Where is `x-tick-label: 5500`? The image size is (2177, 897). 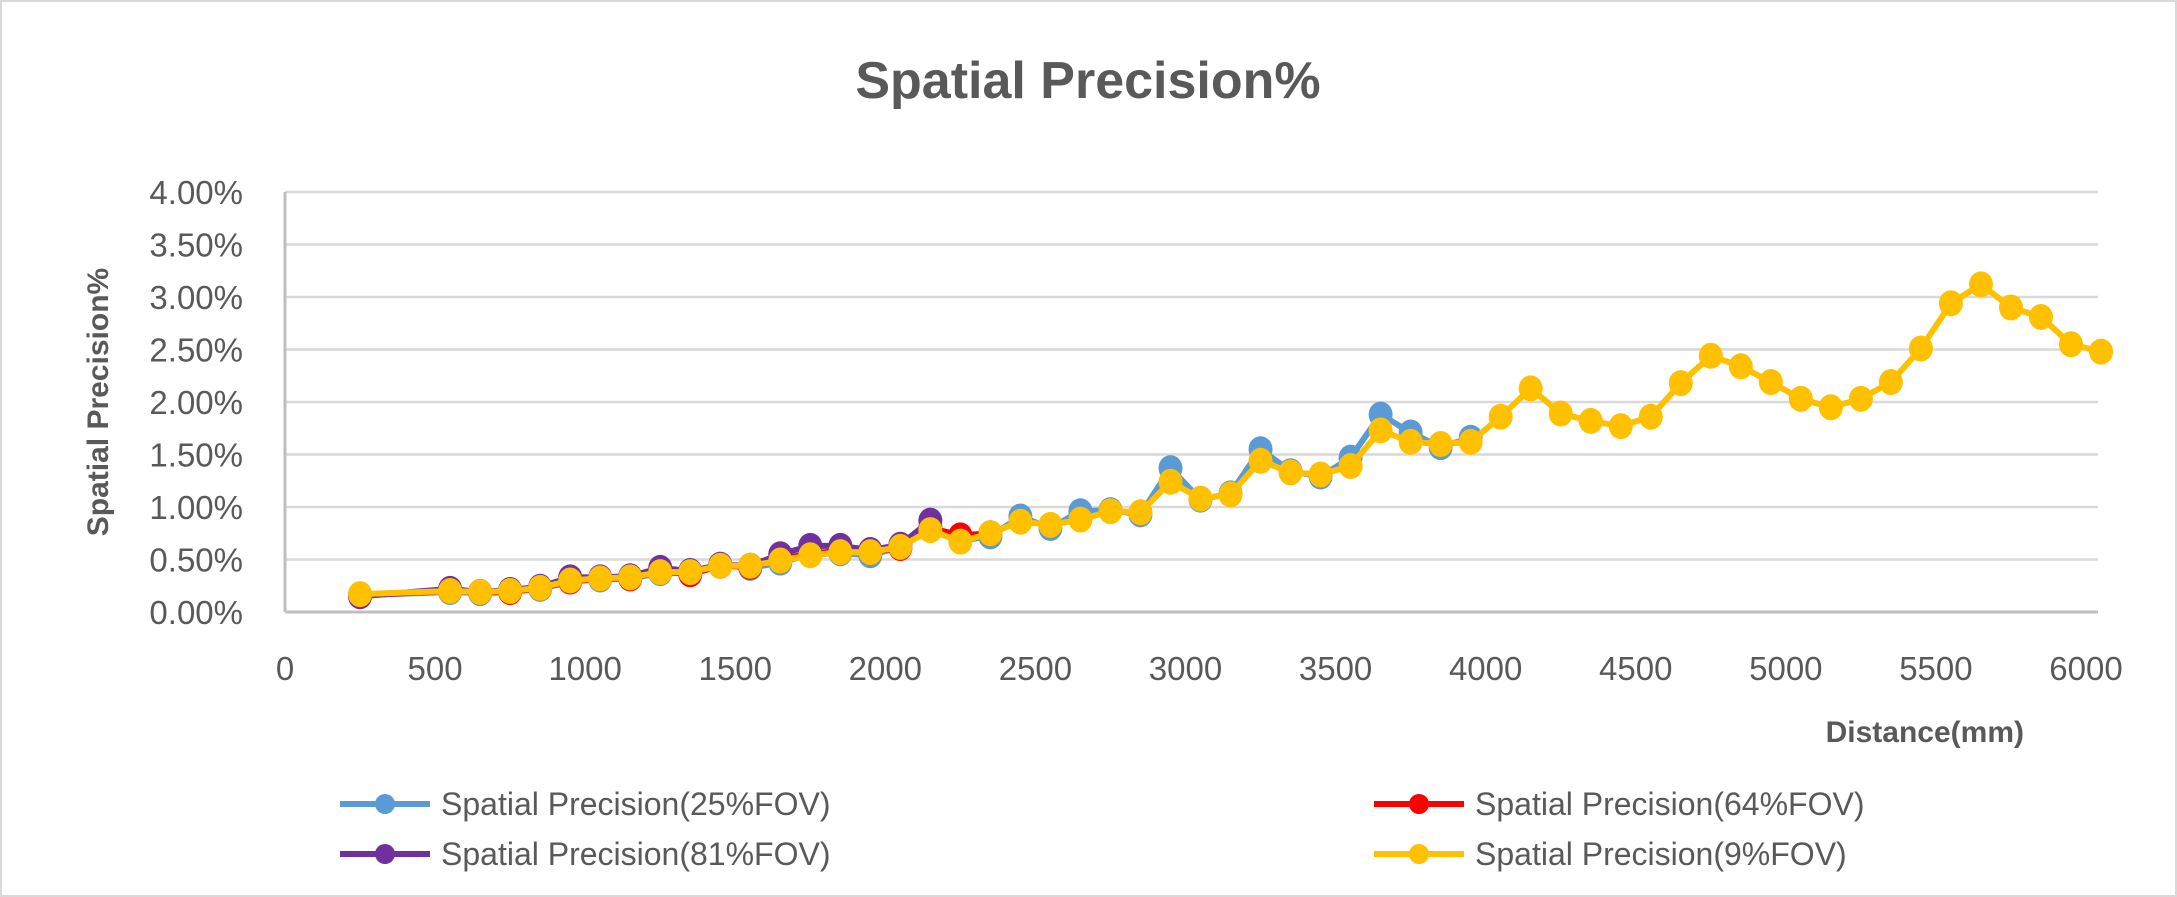
x-tick-label: 5500 is located at coordinates (1935, 668).